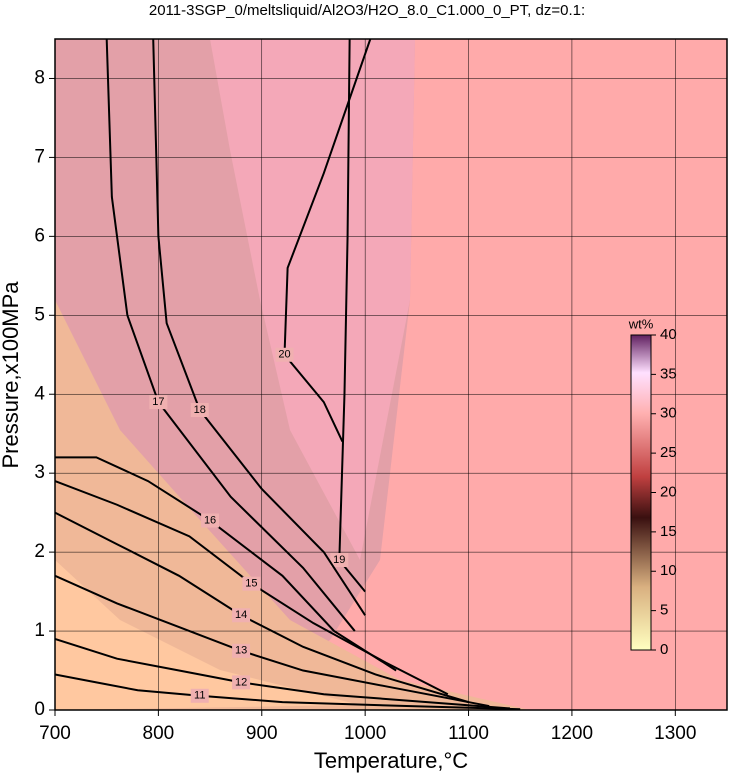 The image size is (734, 776). I want to click on contour-label: 20, so click(284, 355).